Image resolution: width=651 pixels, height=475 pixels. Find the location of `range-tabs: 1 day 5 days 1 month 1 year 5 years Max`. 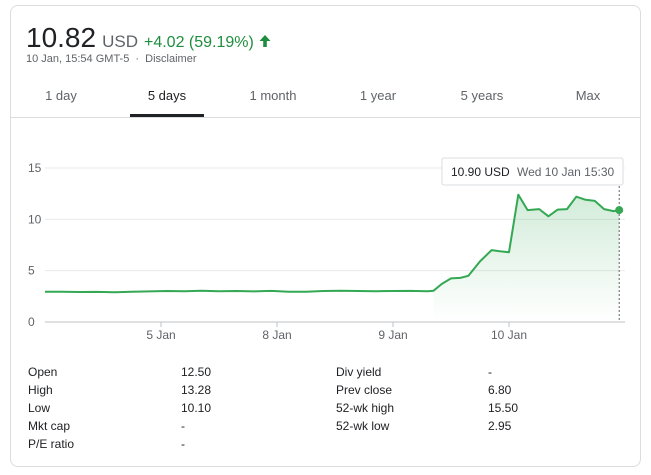

range-tabs: 1 day 5 days 1 month 1 year 5 years Max is located at coordinates (325, 98).